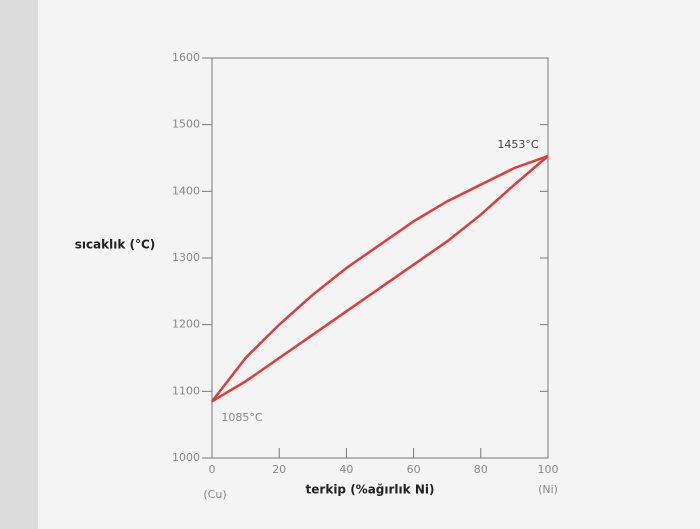 The height and width of the screenshot is (529, 700). What do you see at coordinates (186, 324) in the screenshot?
I see `y-tick-label: 1200` at bounding box center [186, 324].